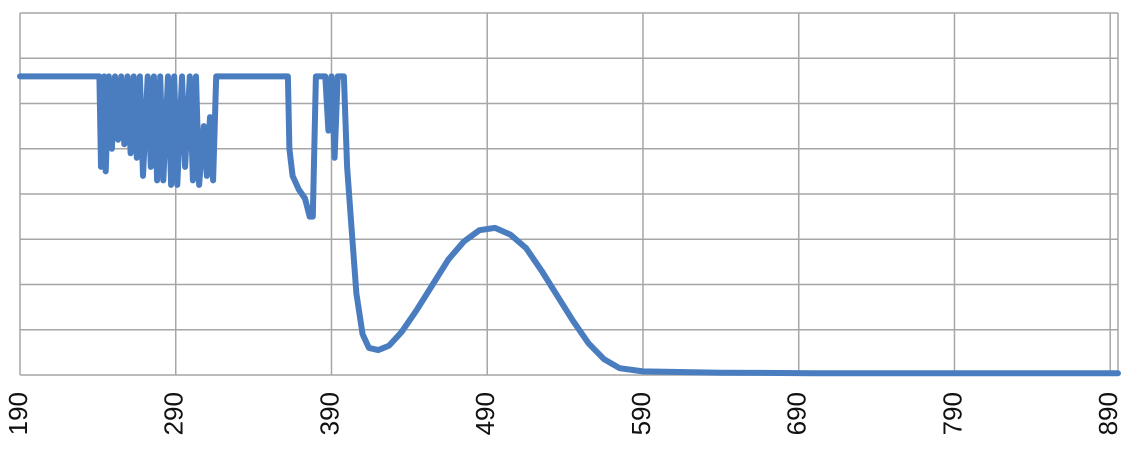 This screenshot has width=1123, height=451. Describe the element at coordinates (329, 413) in the screenshot. I see `x-tick-label: 390` at that location.